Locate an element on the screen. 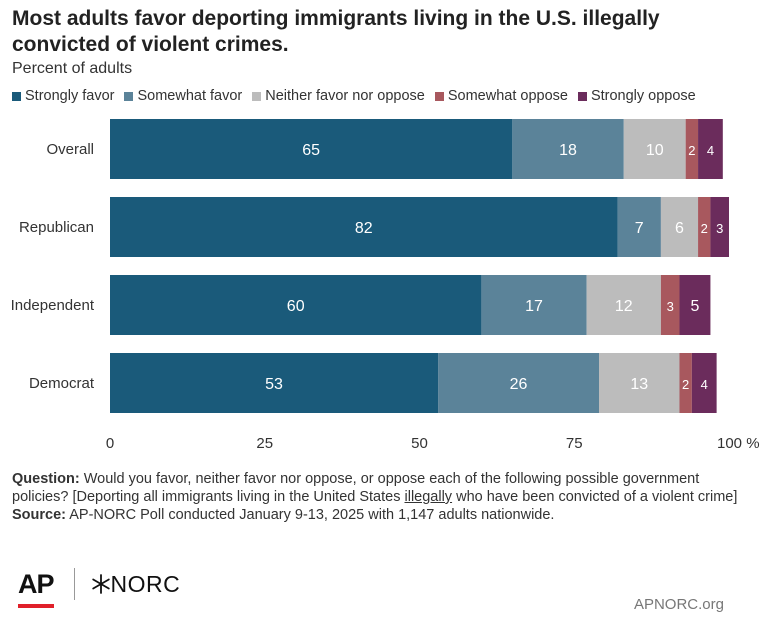 Image resolution: width=768 pixels, height=627 pixels. source-label: Source: is located at coordinates (39, 515).